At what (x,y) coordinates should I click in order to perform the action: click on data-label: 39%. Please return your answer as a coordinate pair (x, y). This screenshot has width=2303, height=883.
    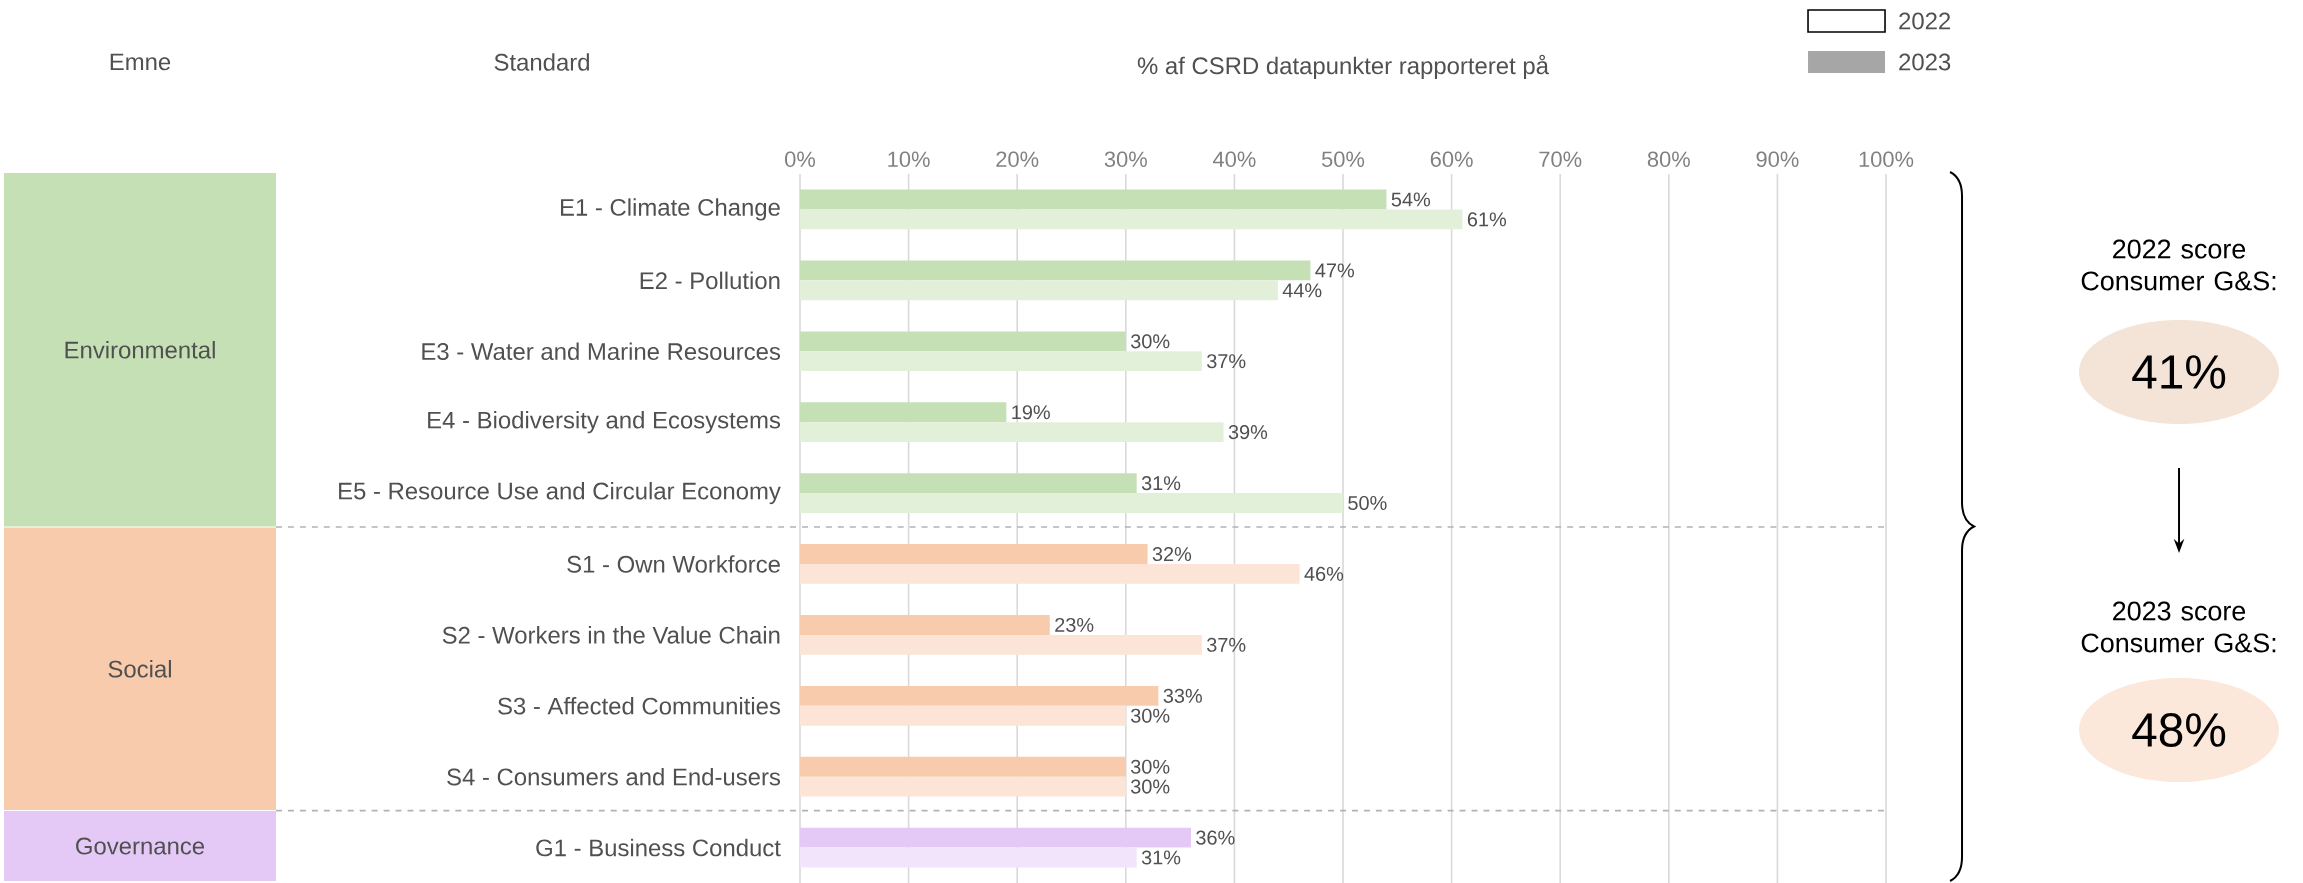
    Looking at the image, I should click on (1248, 432).